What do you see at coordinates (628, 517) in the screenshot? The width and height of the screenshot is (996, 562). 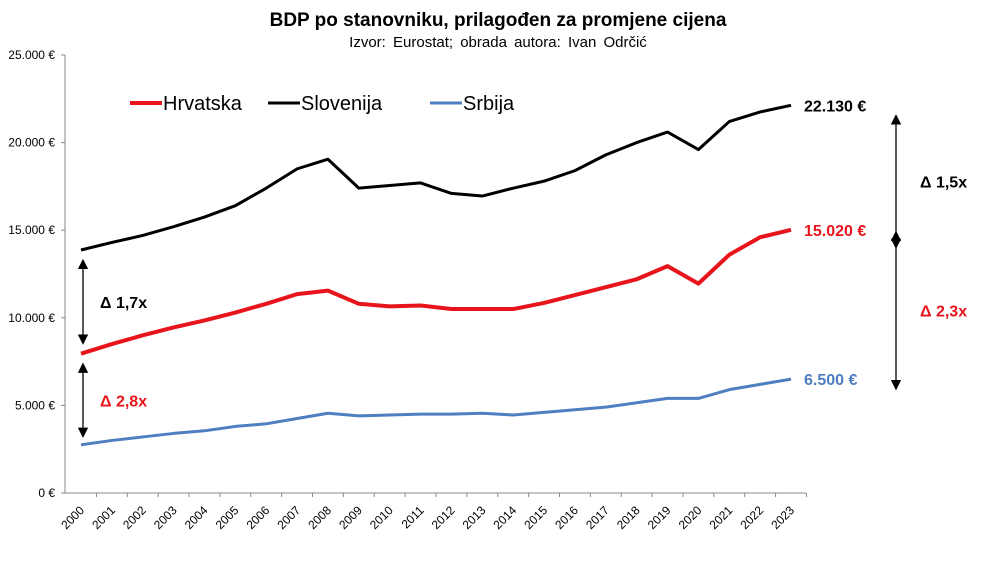 I see `x-tick-label: 2018` at bounding box center [628, 517].